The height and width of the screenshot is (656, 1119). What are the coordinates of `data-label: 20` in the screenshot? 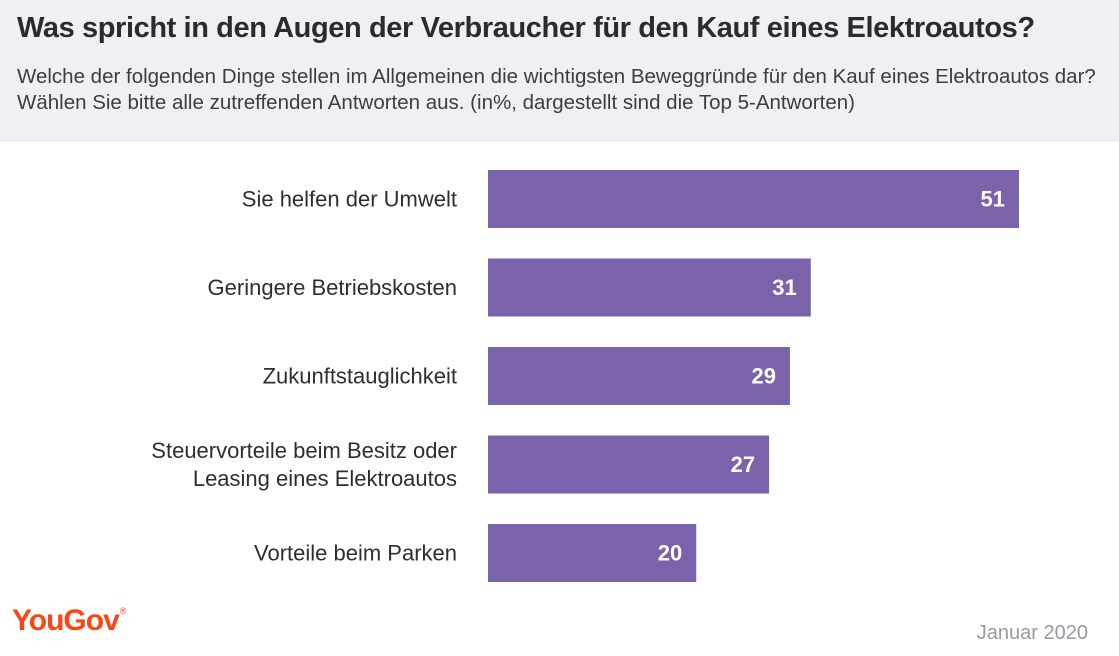 It's located at (670, 553).